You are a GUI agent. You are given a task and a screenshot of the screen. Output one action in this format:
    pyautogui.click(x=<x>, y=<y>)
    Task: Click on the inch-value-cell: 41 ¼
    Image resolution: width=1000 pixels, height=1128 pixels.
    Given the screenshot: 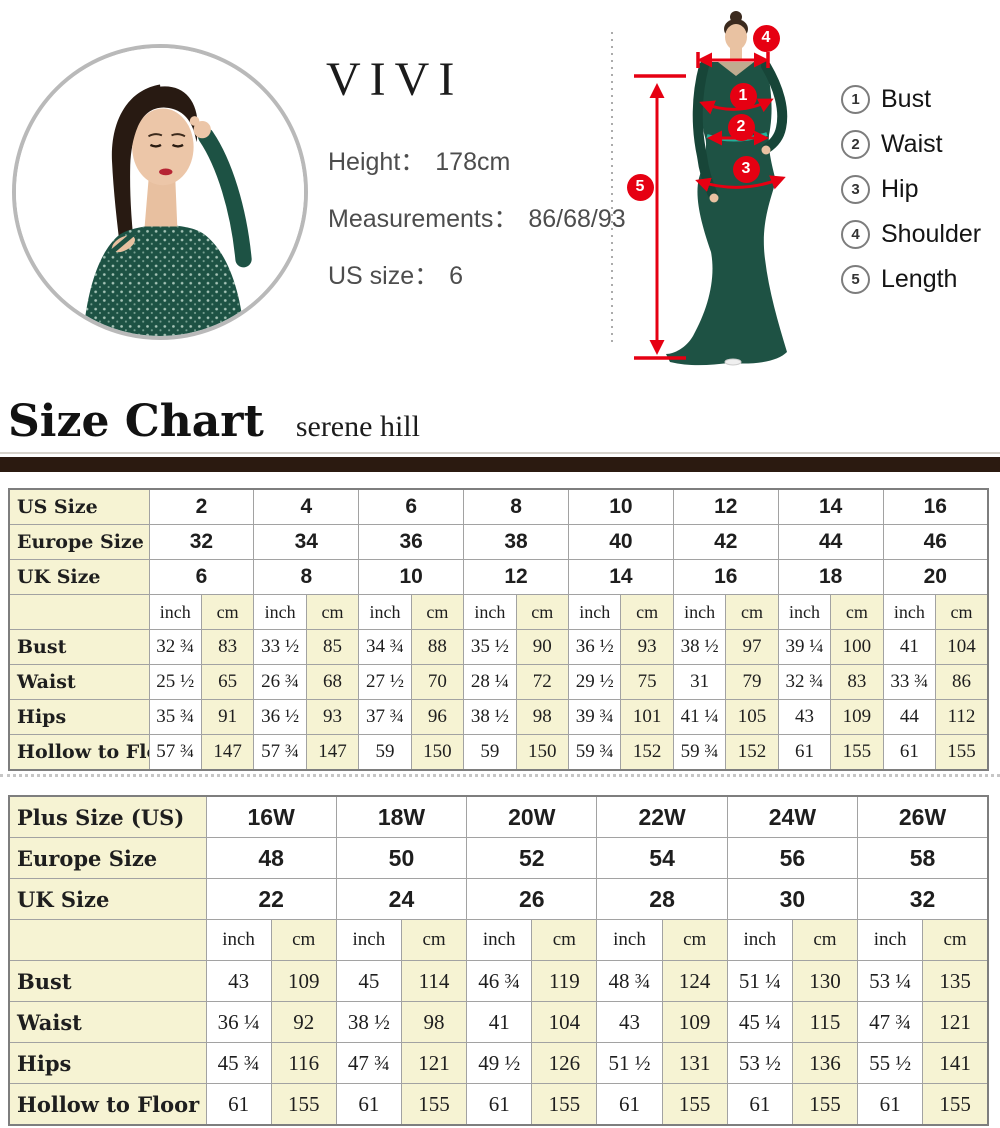 What is the action you would take?
    pyautogui.click(x=699, y=717)
    